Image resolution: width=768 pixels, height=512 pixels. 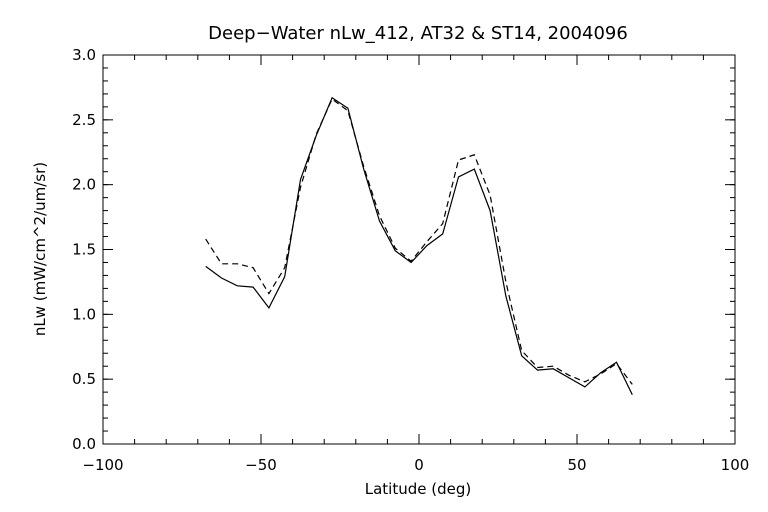 I want to click on x-tick-label: 100, so click(x=735, y=465).